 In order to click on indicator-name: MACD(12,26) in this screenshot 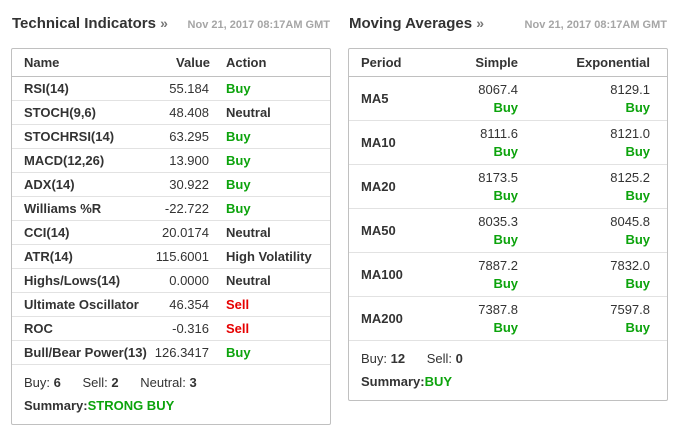, I will do `click(77, 160)`.